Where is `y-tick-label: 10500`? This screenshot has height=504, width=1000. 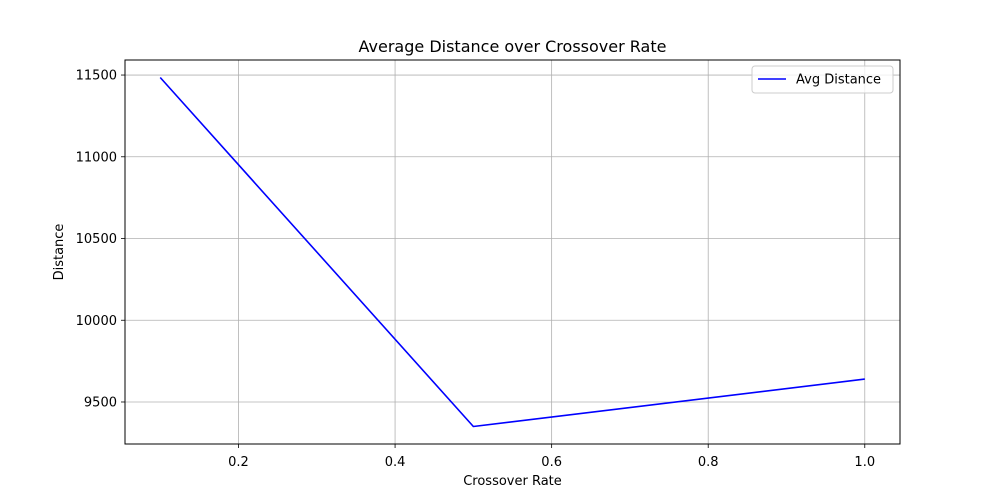 y-tick-label: 10500 is located at coordinates (96, 239).